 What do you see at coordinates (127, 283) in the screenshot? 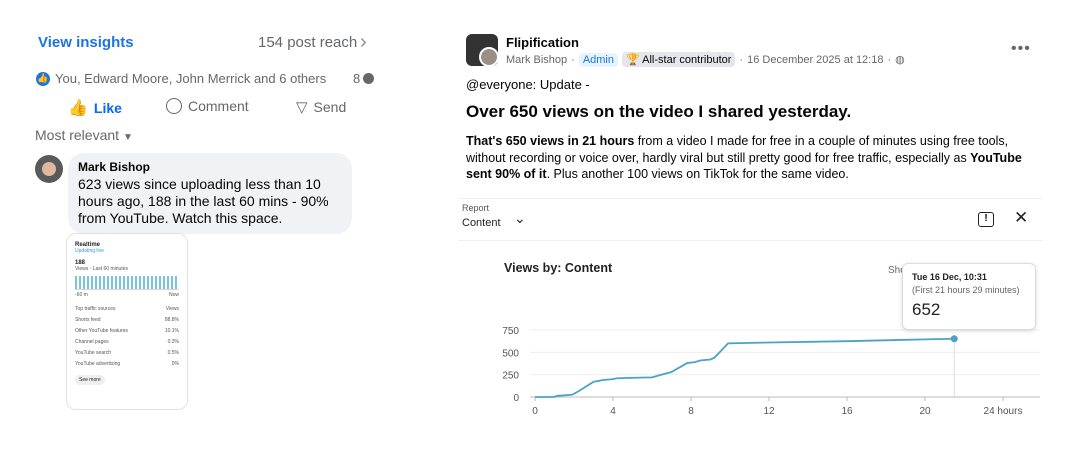
I see `yt-bars` at bounding box center [127, 283].